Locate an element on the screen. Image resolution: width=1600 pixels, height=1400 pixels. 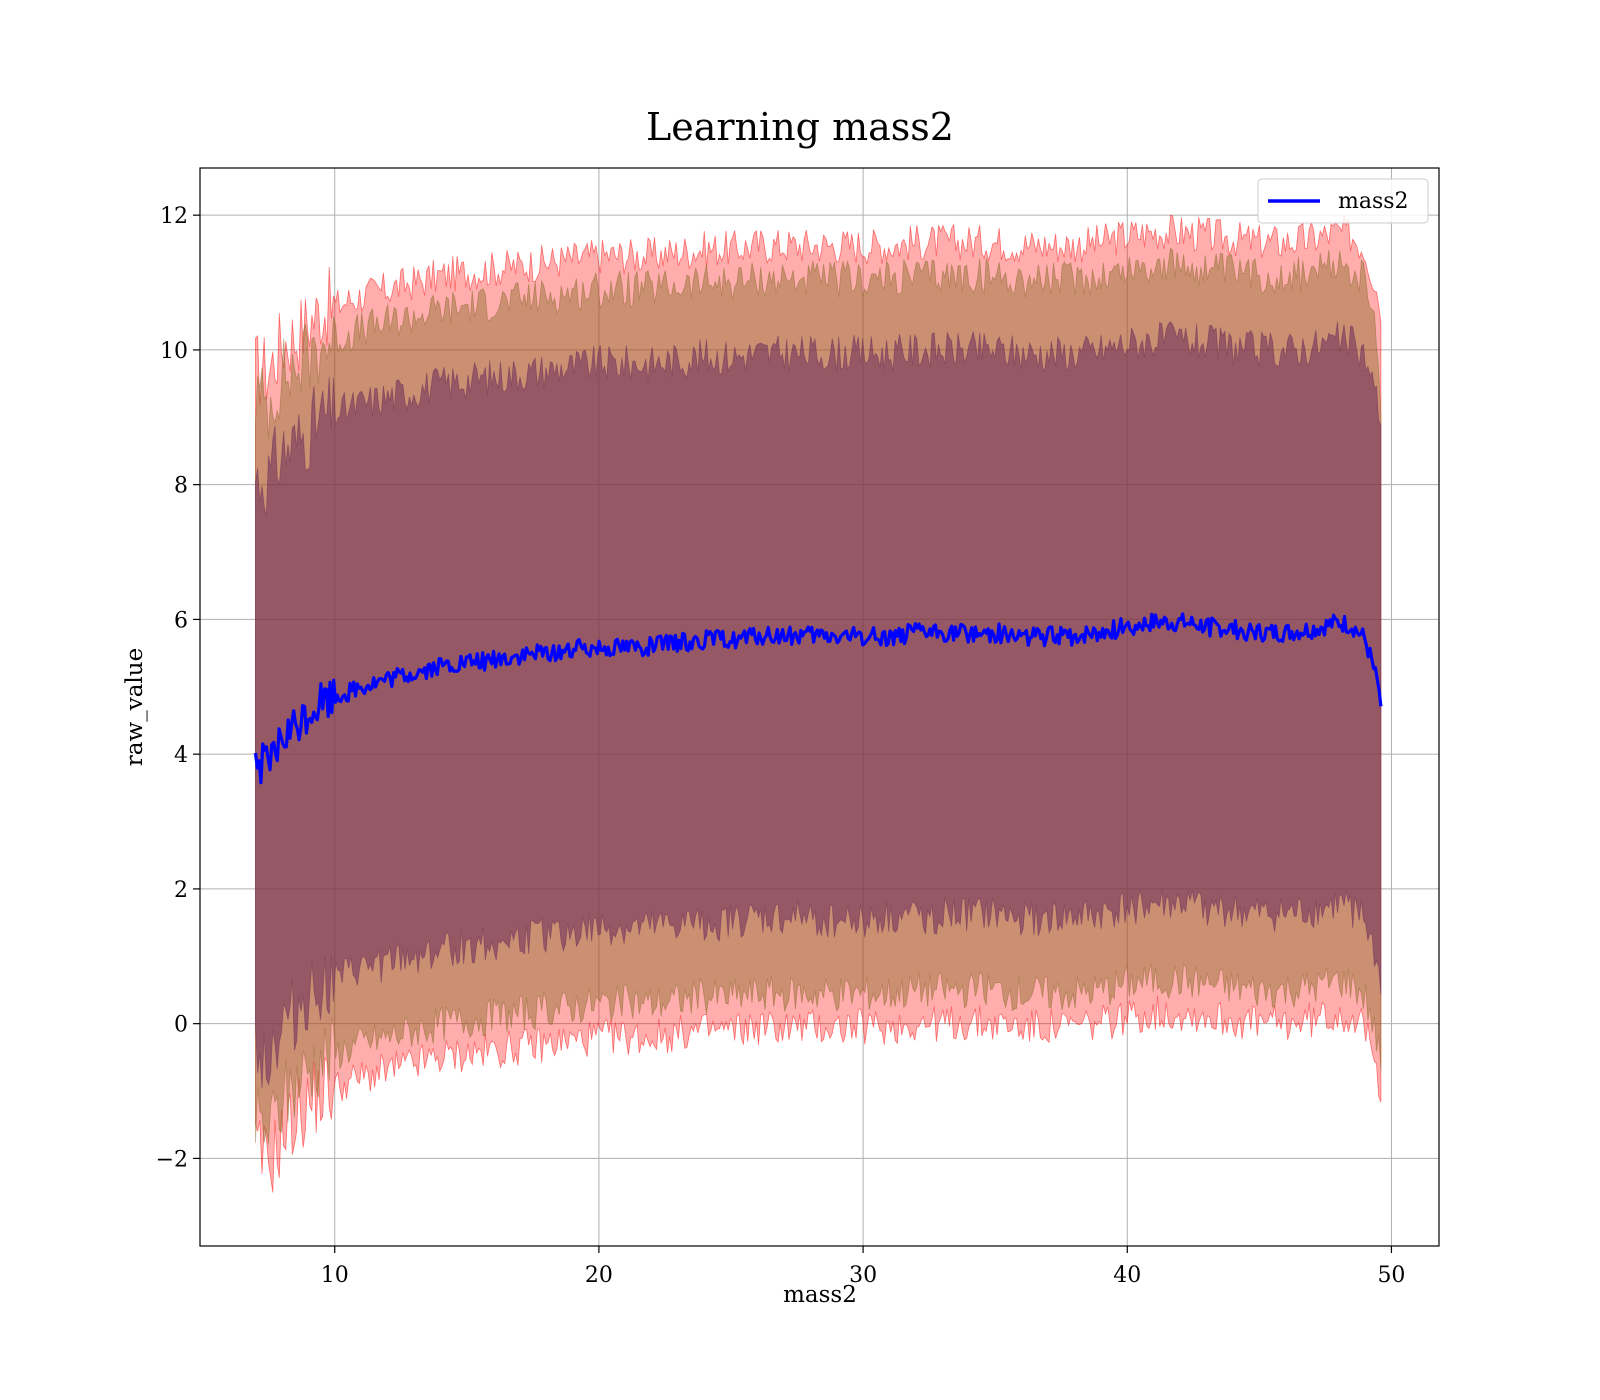
series-lines is located at coordinates (818, 698).